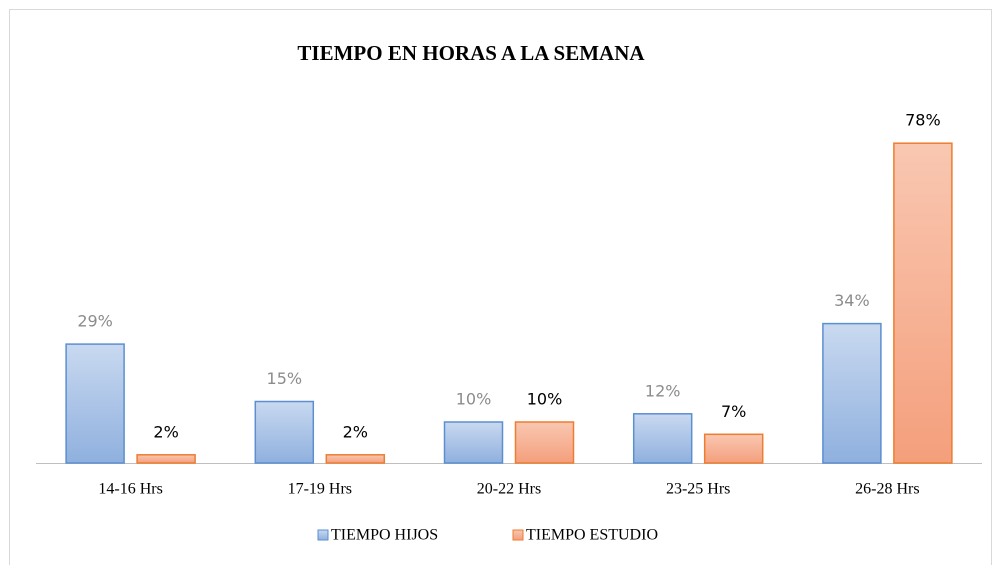 Image resolution: width=1000 pixels, height=565 pixels. I want to click on legend-label: TIEMPO ESTUDIO, so click(592, 535).